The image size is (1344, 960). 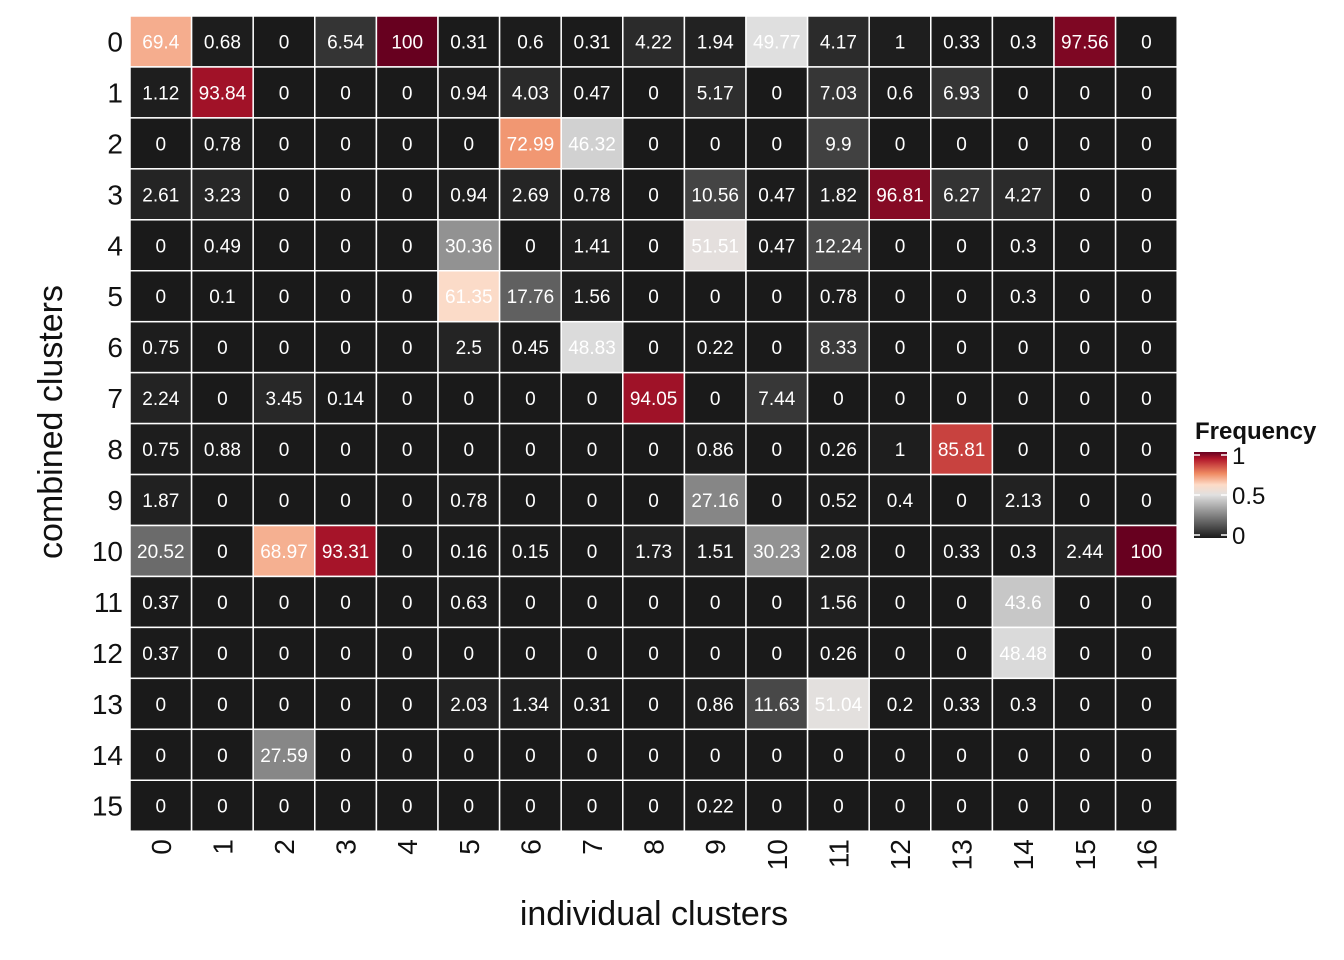 What do you see at coordinates (107, 755) in the screenshot?
I see `y-tick-label: 14` at bounding box center [107, 755].